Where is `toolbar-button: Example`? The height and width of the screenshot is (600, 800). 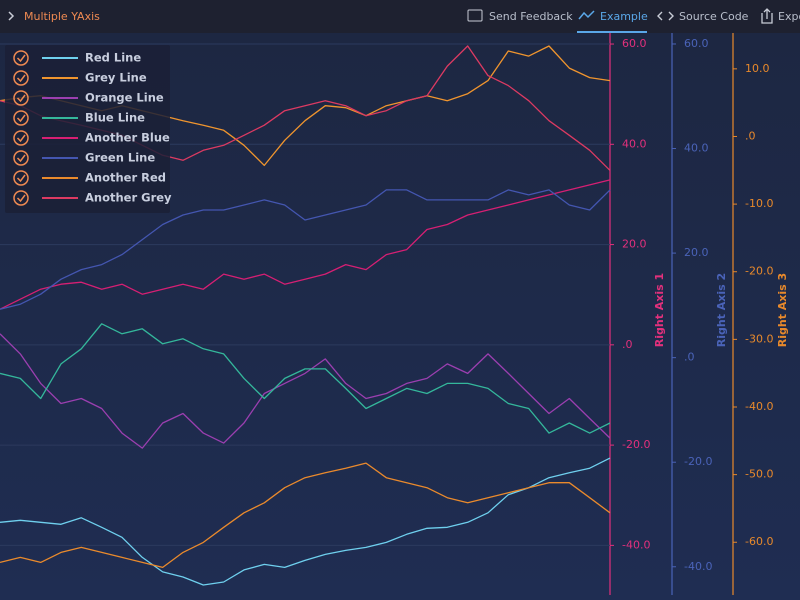 toolbar-button: Example is located at coordinates (624, 16).